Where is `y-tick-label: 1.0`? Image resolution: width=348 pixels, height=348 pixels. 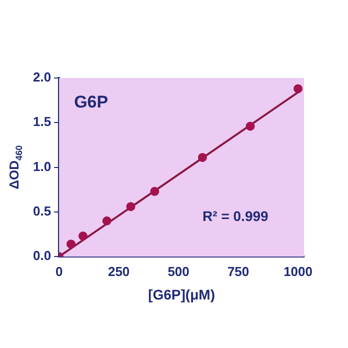 y-tick-label: 1.0 is located at coordinates (42, 166).